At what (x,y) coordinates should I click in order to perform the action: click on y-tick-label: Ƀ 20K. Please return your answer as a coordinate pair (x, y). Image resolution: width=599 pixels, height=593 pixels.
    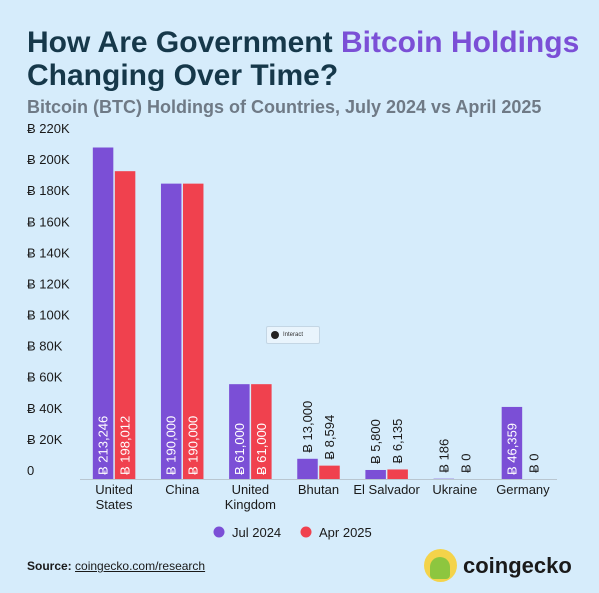
    Looking at the image, I should click on (45, 439).